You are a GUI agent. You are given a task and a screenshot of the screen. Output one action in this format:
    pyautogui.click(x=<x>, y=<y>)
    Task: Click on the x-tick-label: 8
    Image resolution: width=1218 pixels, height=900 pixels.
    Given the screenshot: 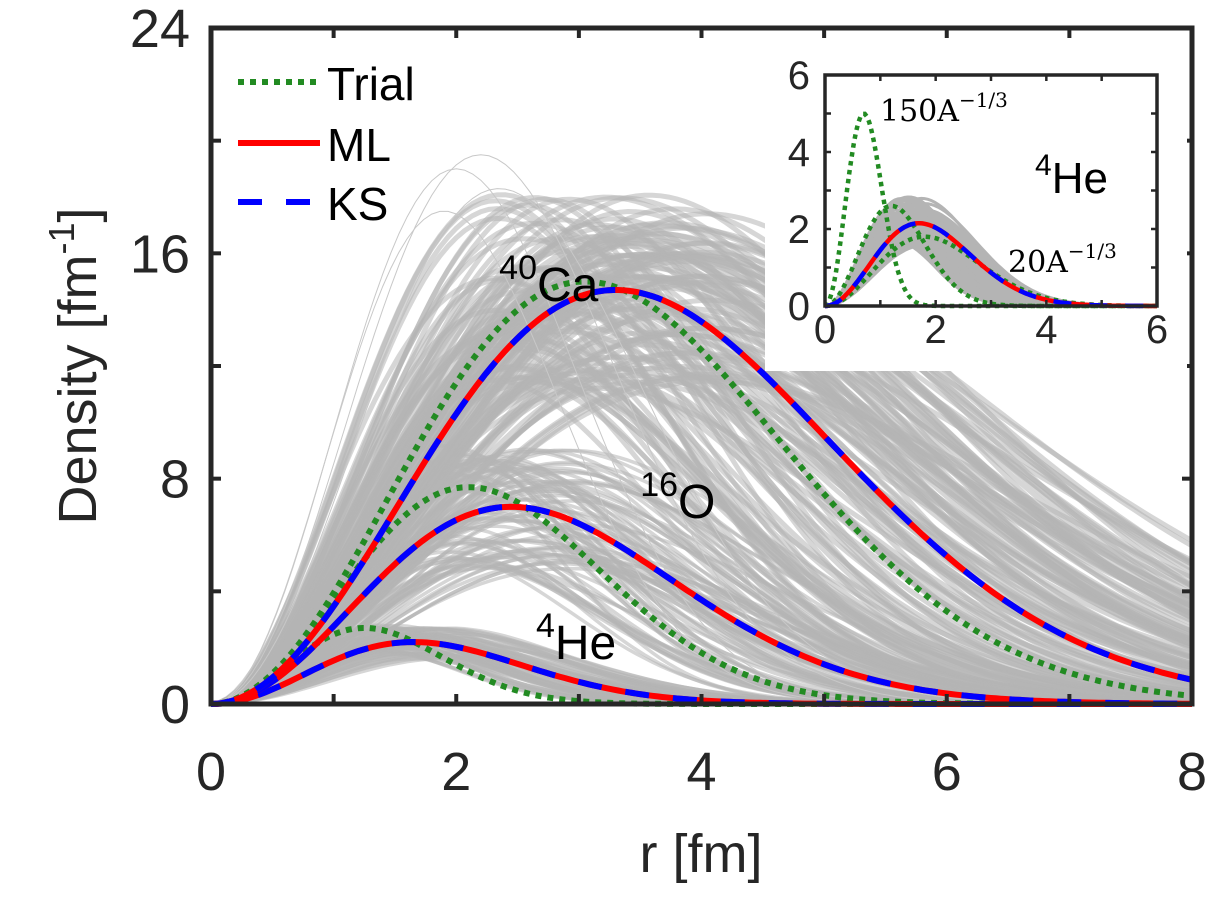 What is the action you would take?
    pyautogui.click(x=1192, y=772)
    